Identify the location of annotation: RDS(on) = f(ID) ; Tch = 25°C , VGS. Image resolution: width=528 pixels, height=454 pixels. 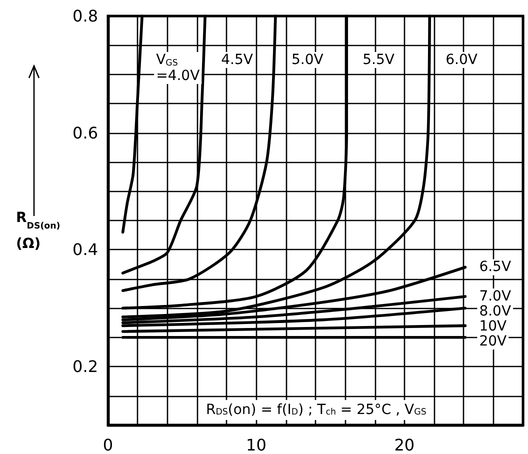
(316, 410).